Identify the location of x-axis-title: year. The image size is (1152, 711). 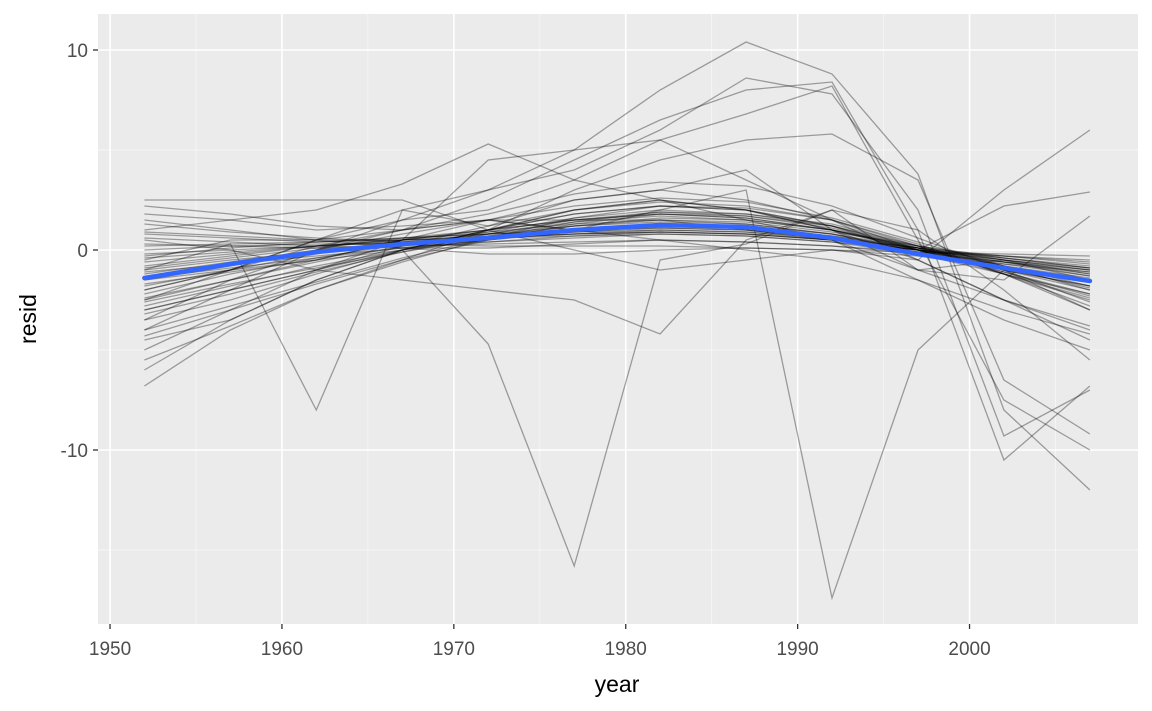
(617, 684).